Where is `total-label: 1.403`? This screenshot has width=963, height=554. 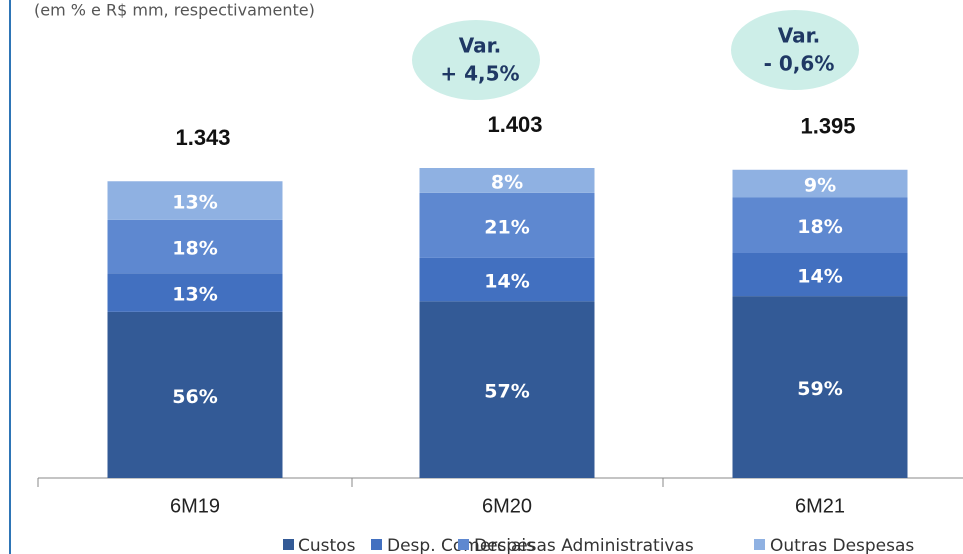 total-label: 1.403 is located at coordinates (514, 124).